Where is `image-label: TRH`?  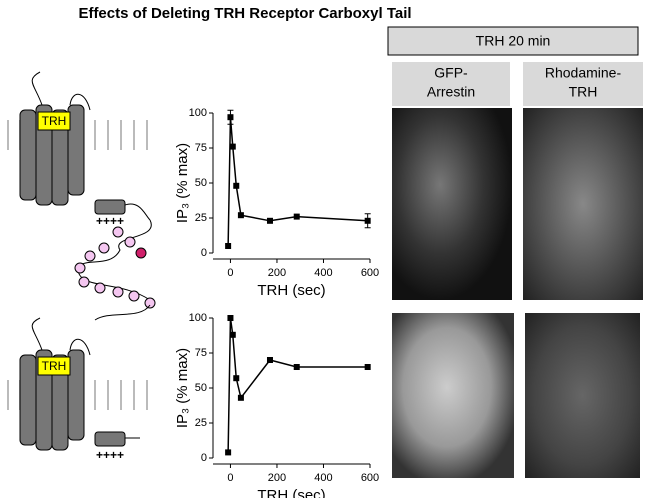
image-label: TRH is located at coordinates (583, 92).